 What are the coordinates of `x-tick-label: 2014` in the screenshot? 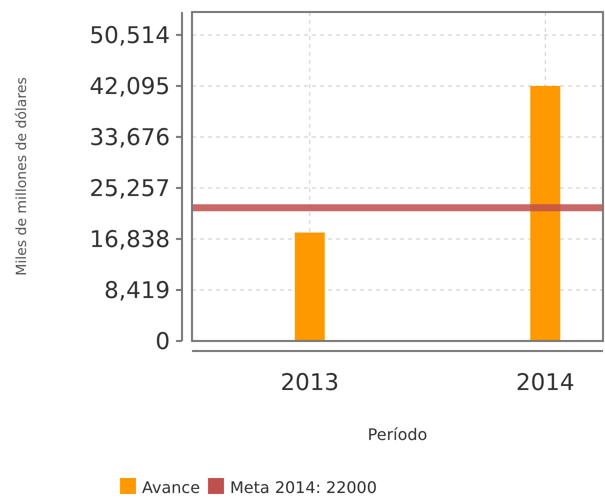 It's located at (545, 383).